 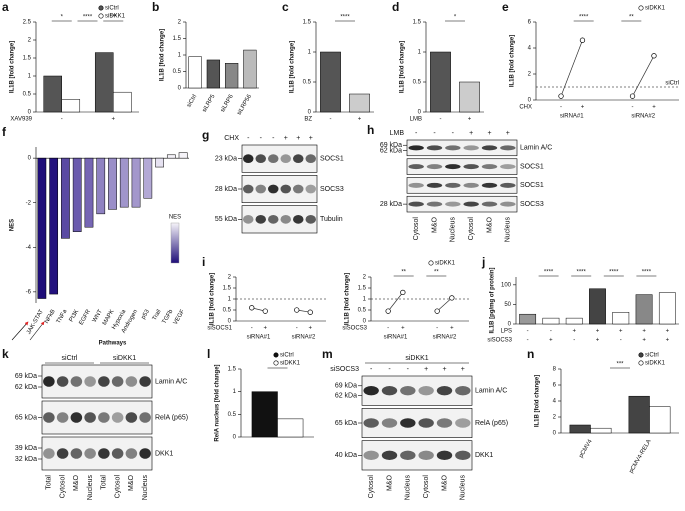 I want to click on legend-label: siDKK1, so click(x=655, y=364).